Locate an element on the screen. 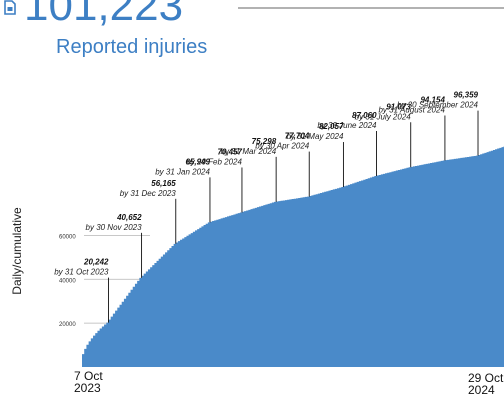  milestone-date-label: by 31 August 2024 is located at coordinates (411, 110).